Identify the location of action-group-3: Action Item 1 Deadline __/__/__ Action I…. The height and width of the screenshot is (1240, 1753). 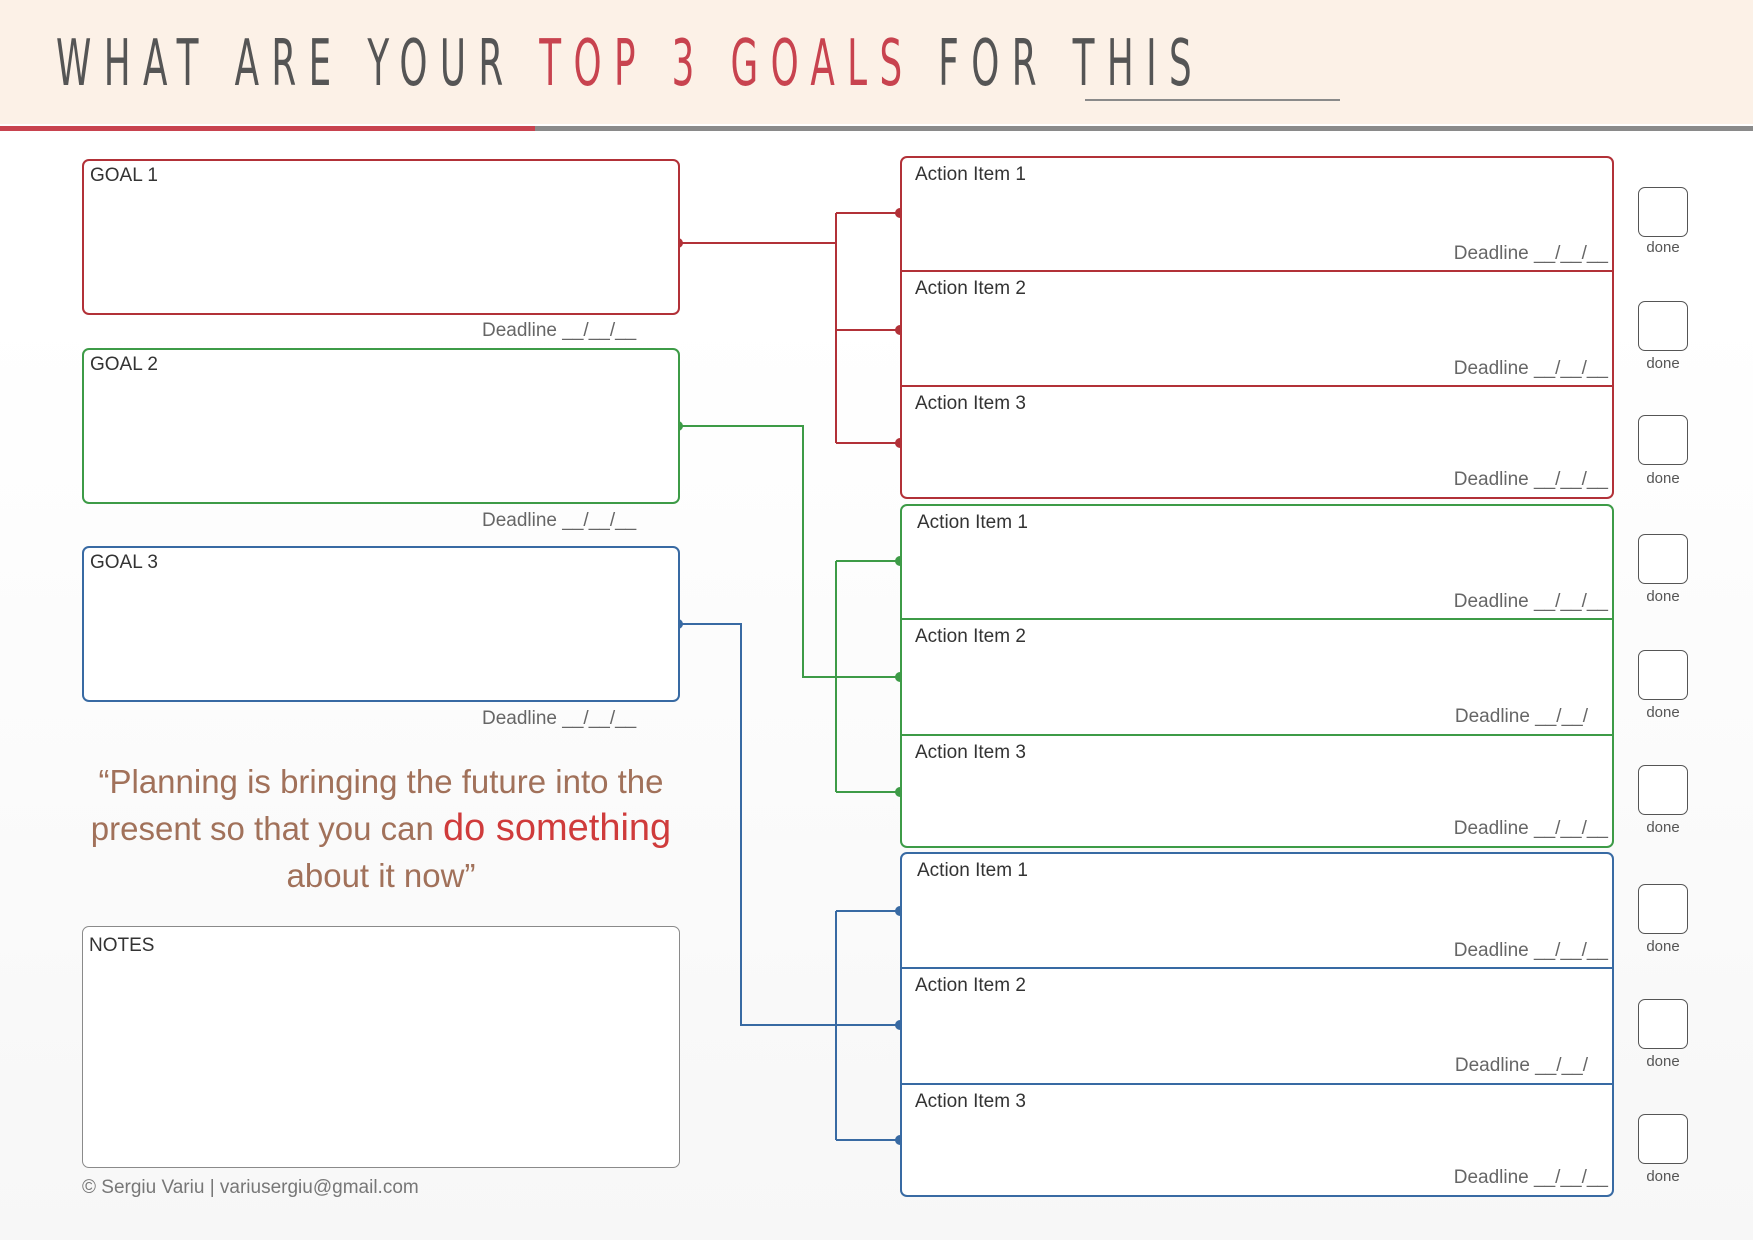
(1257, 1024).